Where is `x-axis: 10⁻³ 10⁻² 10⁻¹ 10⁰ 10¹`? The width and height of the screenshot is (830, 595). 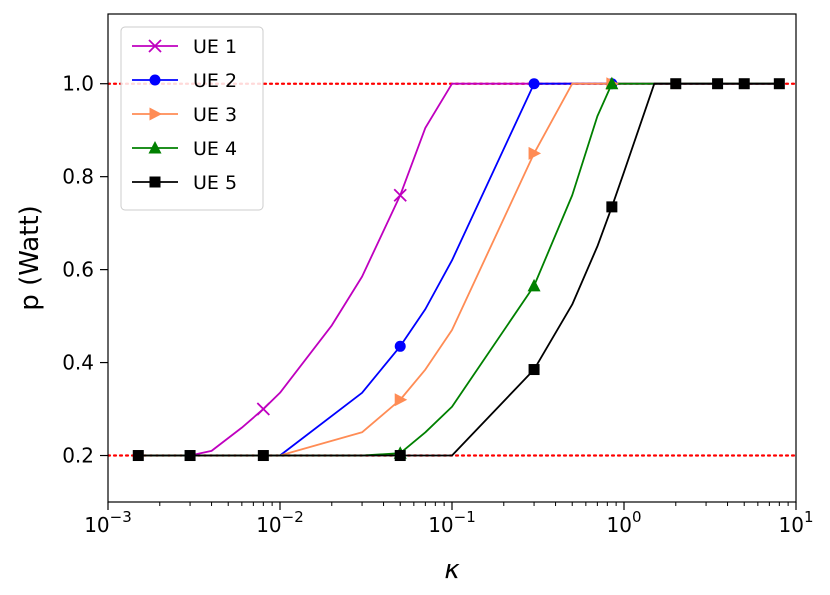
x-axis: 10⁻³ 10⁻² 10⁻¹ 10⁰ 10¹ is located at coordinates (449, 519).